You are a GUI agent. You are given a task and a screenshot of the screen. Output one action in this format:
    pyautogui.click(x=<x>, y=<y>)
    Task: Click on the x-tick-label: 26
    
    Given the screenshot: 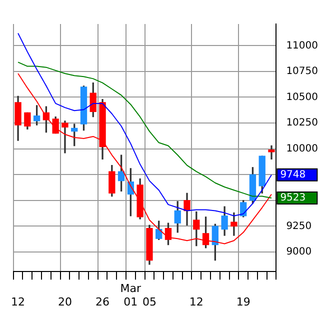 What is the action you would take?
    pyautogui.click(x=103, y=301)
    